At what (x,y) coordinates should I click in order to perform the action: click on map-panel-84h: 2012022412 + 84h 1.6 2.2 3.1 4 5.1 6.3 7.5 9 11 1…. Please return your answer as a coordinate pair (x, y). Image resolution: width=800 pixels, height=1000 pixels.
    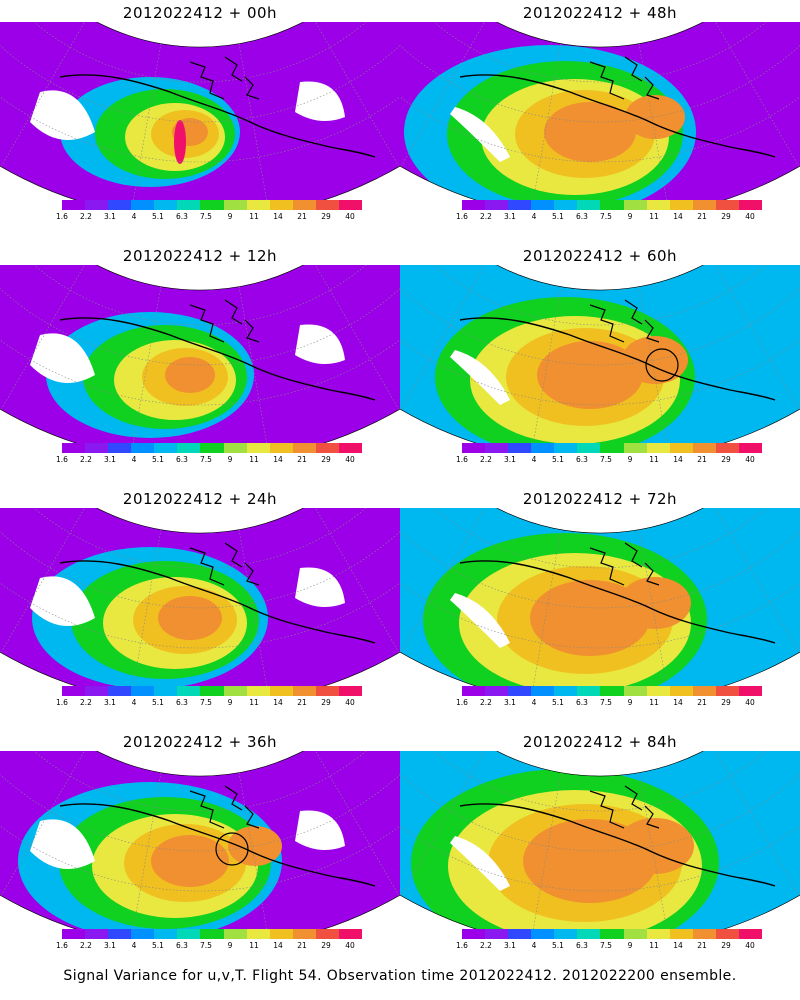
    Looking at the image, I should click on (600, 850).